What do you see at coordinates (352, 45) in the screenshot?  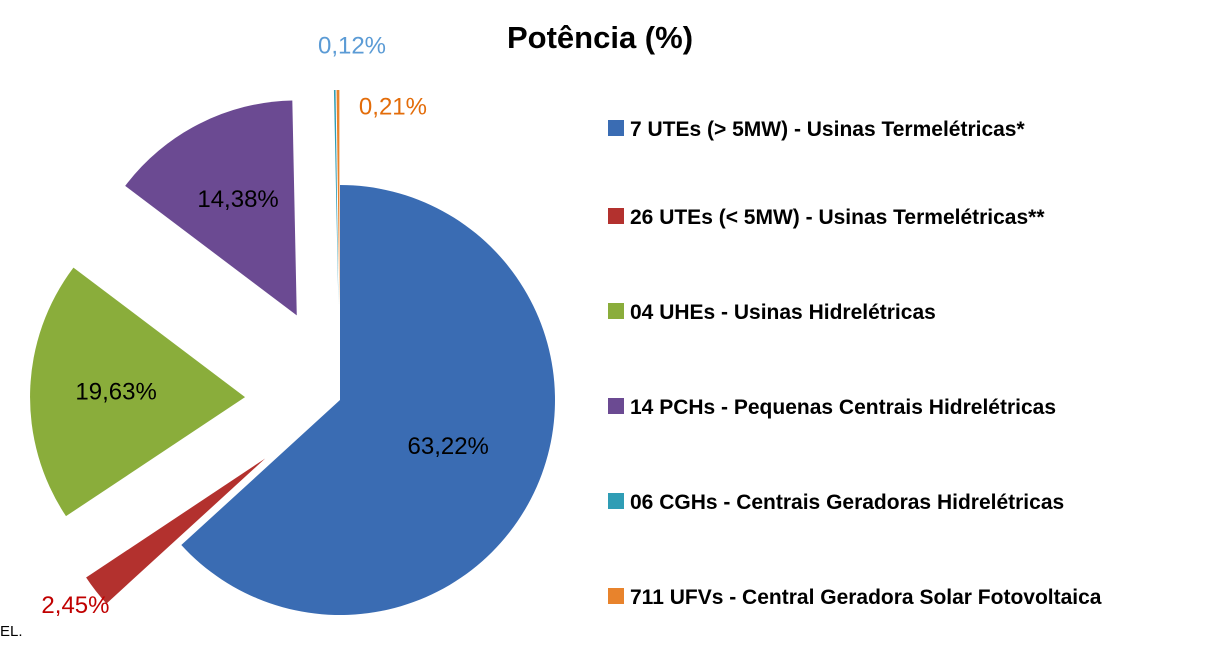 I see `data-label: 0,12%` at bounding box center [352, 45].